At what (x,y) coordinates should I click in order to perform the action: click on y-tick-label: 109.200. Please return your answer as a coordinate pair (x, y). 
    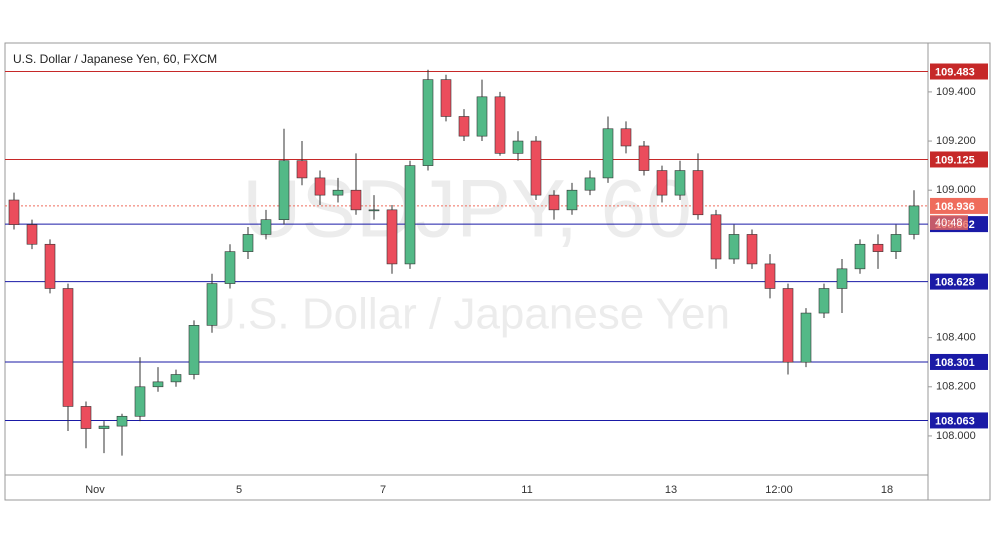
    Looking at the image, I should click on (956, 141).